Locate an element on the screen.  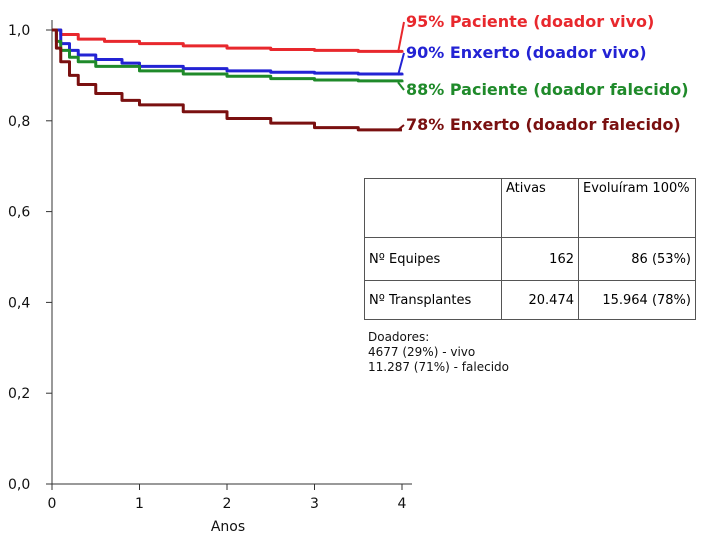
legend-label: 95% Paciente (doador vivo) is located at coordinates (530, 21).